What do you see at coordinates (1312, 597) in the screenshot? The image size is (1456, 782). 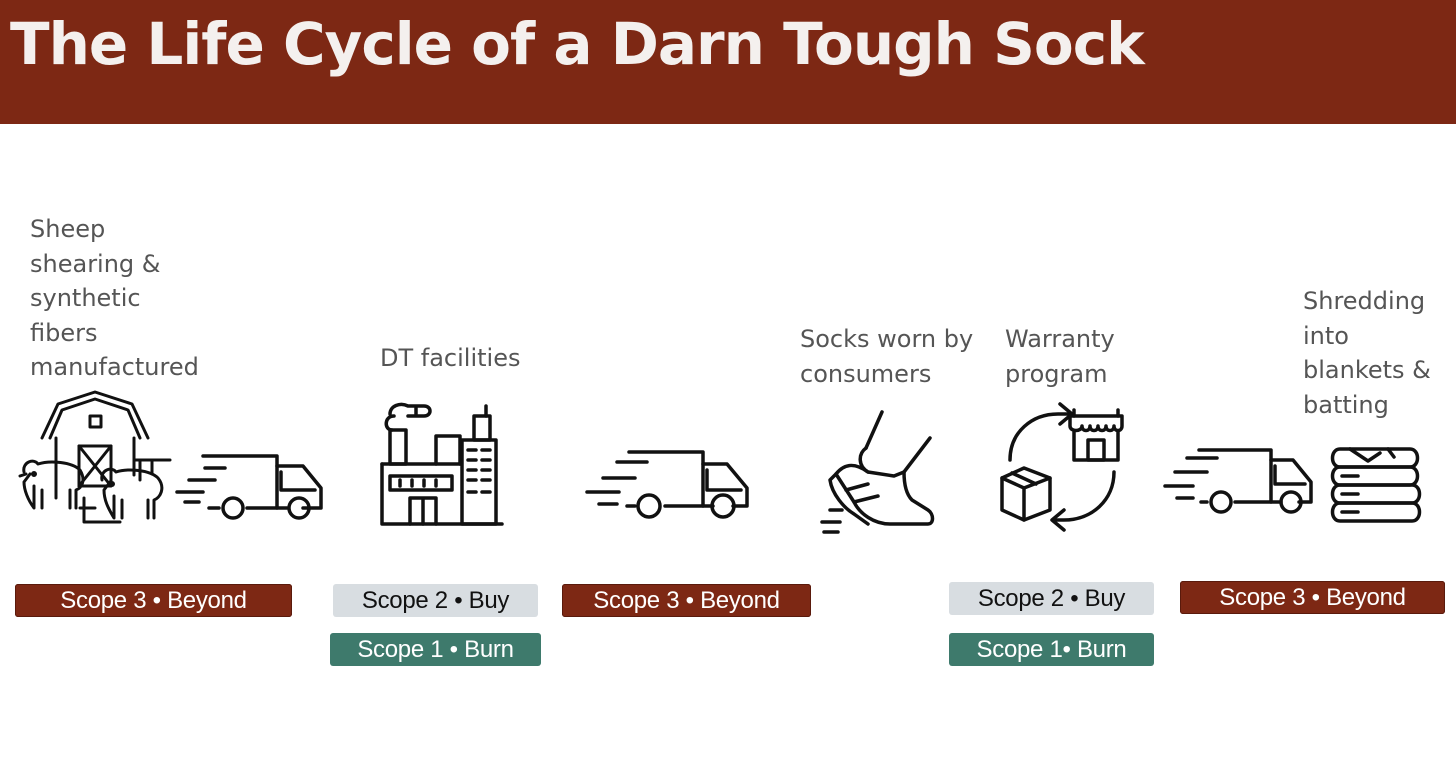 I see `scope3-badge-end-of-life: Scope 3 • Beyond` at bounding box center [1312, 597].